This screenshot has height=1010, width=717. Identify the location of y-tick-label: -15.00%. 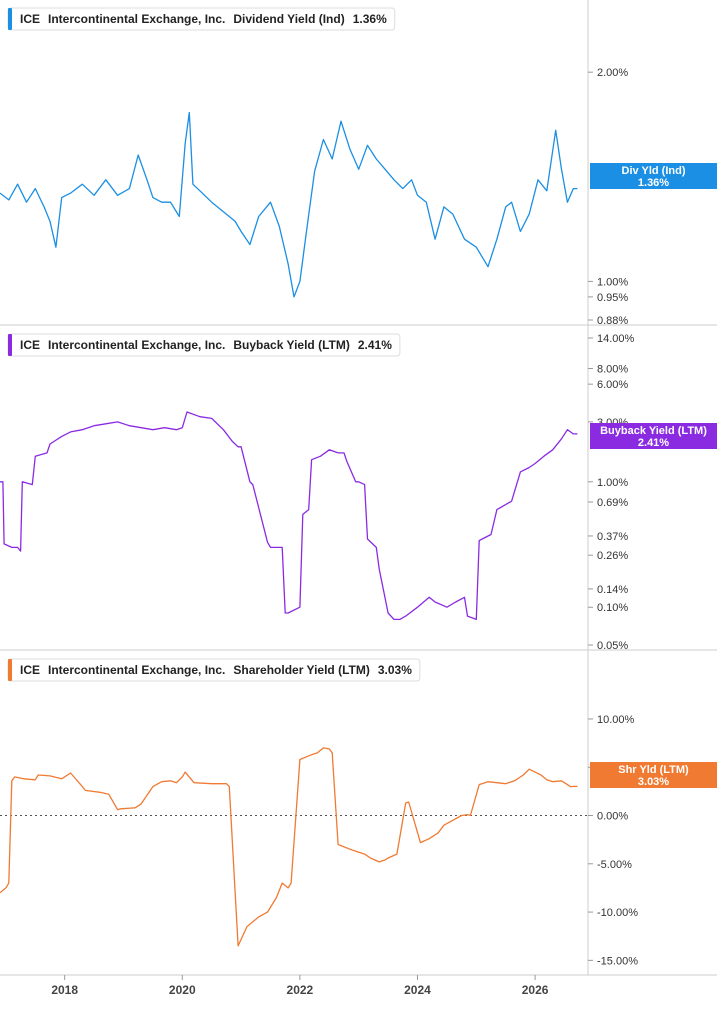
(617, 961).